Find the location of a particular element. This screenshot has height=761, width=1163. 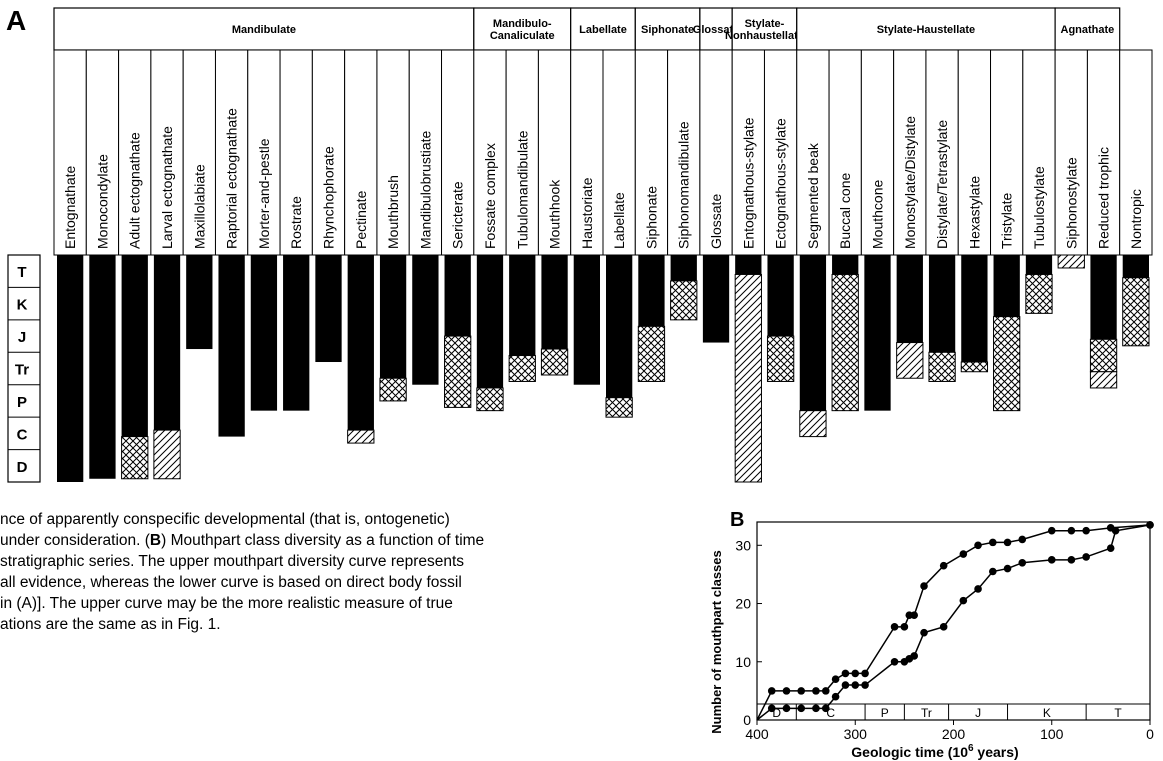

class-name-21: Entognathous-stylate is located at coordinates (748, 183).